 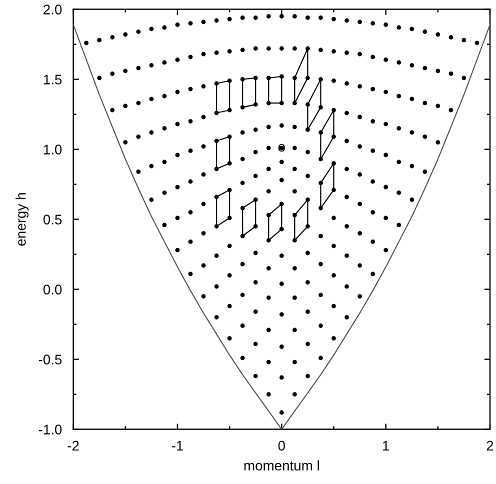 I want to click on y-tick-label: -0.5, so click(x=50, y=359).